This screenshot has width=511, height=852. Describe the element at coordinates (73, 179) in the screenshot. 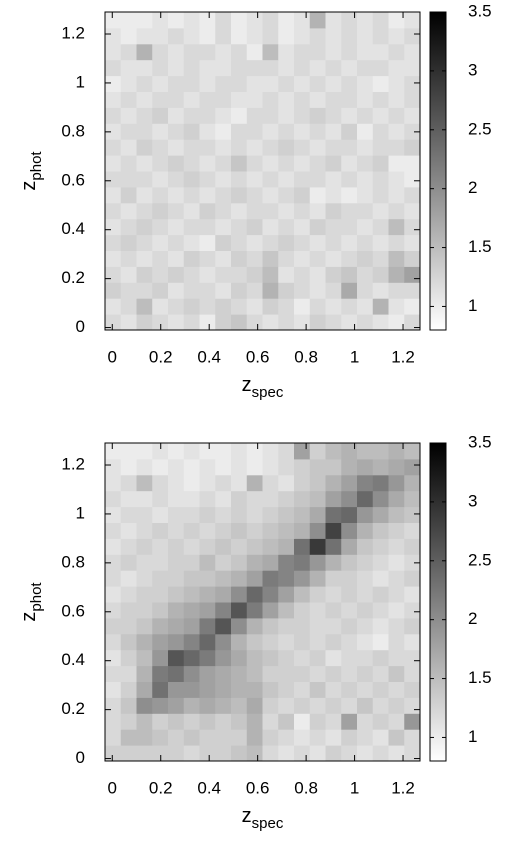

I see `y-tick-label: 0.6` at that location.